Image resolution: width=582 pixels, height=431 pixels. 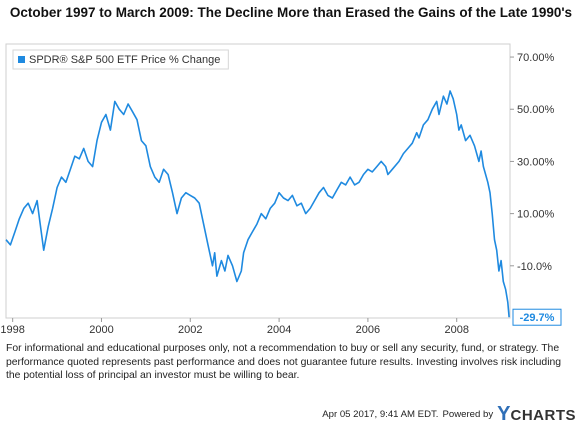 What do you see at coordinates (124, 60) in the screenshot?
I see `legend-label: SPDR® S&P 500 ETF Price % Change` at bounding box center [124, 60].